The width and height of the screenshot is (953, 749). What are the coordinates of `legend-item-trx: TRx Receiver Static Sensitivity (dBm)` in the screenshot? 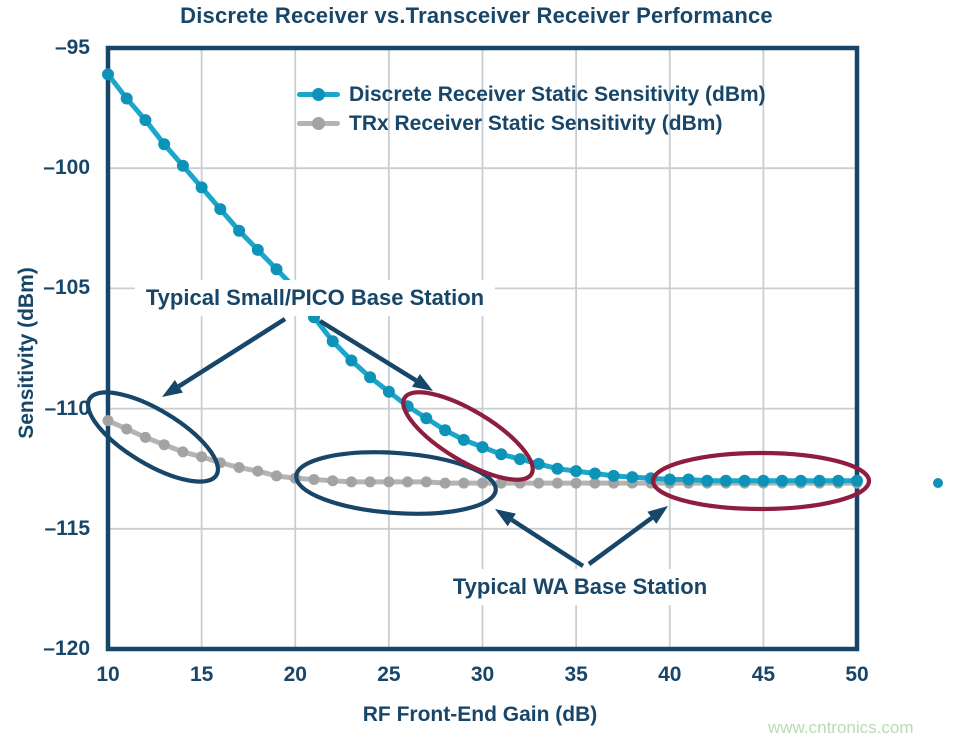 It's located at (531, 123).